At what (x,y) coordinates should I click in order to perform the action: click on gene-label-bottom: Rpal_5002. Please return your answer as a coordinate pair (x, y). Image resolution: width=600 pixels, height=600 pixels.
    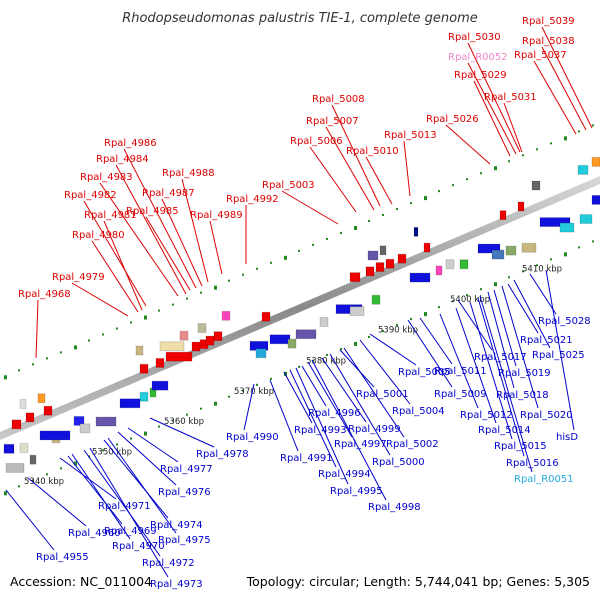
    Looking at the image, I should click on (412, 444).